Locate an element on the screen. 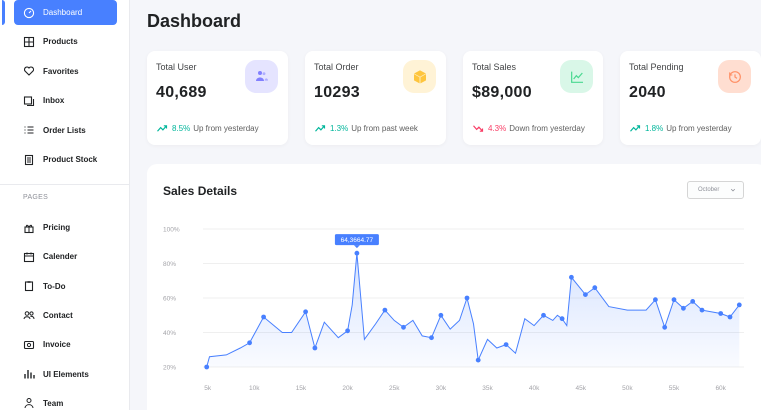  month-select: October is located at coordinates (715, 190).